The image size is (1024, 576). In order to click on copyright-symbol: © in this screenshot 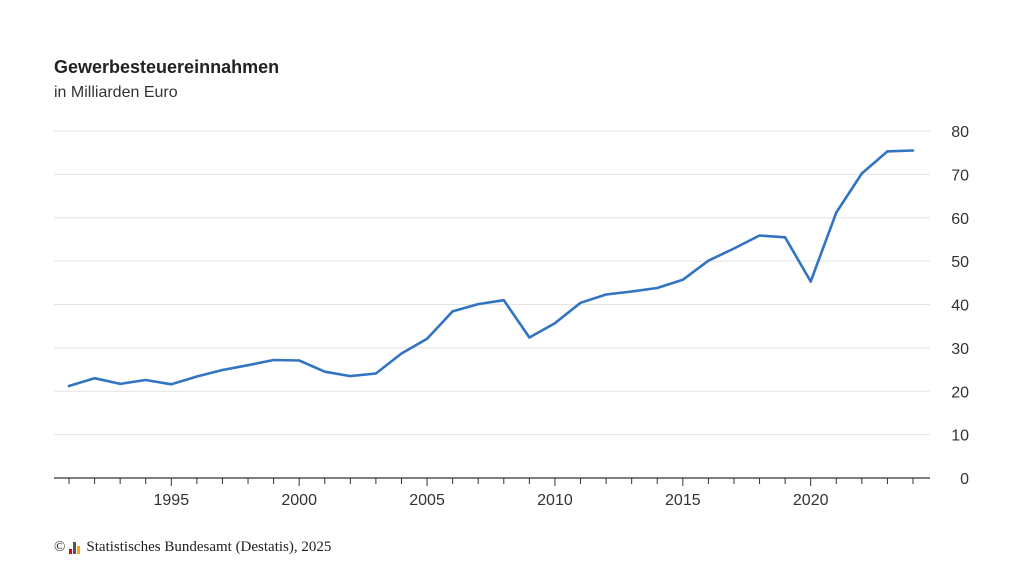, I will do `click(60, 547)`.